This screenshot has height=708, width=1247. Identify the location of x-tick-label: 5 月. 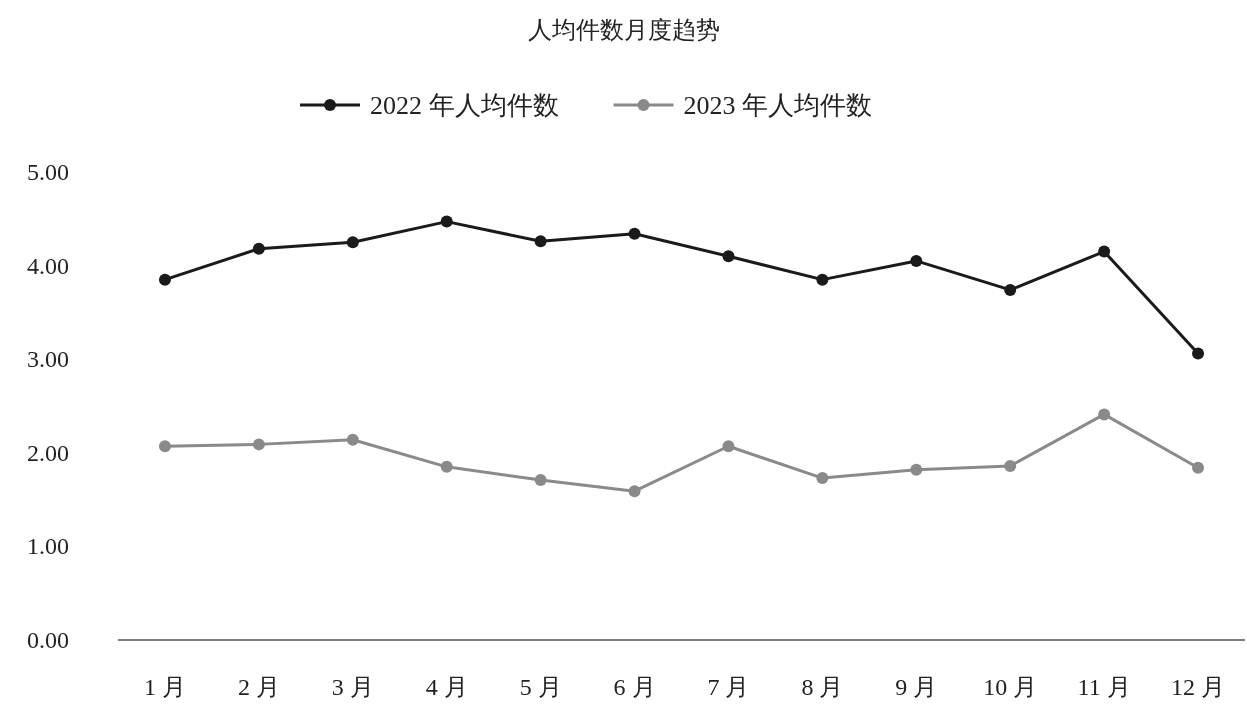
(540, 687).